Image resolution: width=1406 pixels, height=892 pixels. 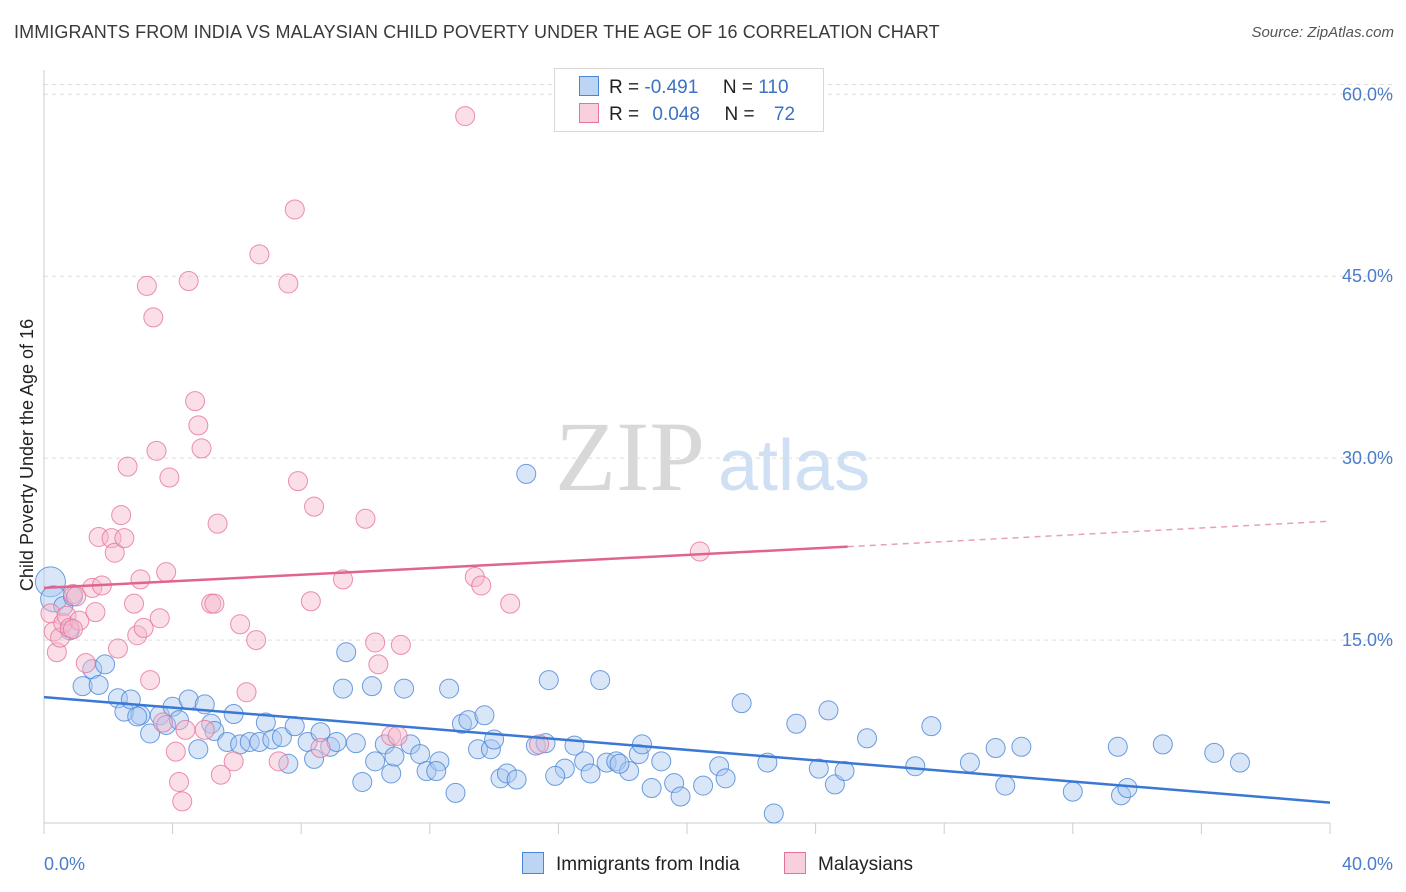 I want to click on y-tick-label: 45.0%, so click(x=1367, y=276).